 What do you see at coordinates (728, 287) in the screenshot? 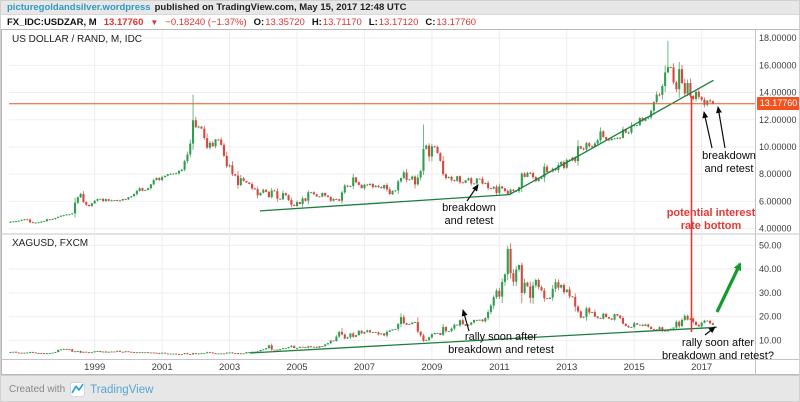
I see `projection-arrow` at bounding box center [728, 287].